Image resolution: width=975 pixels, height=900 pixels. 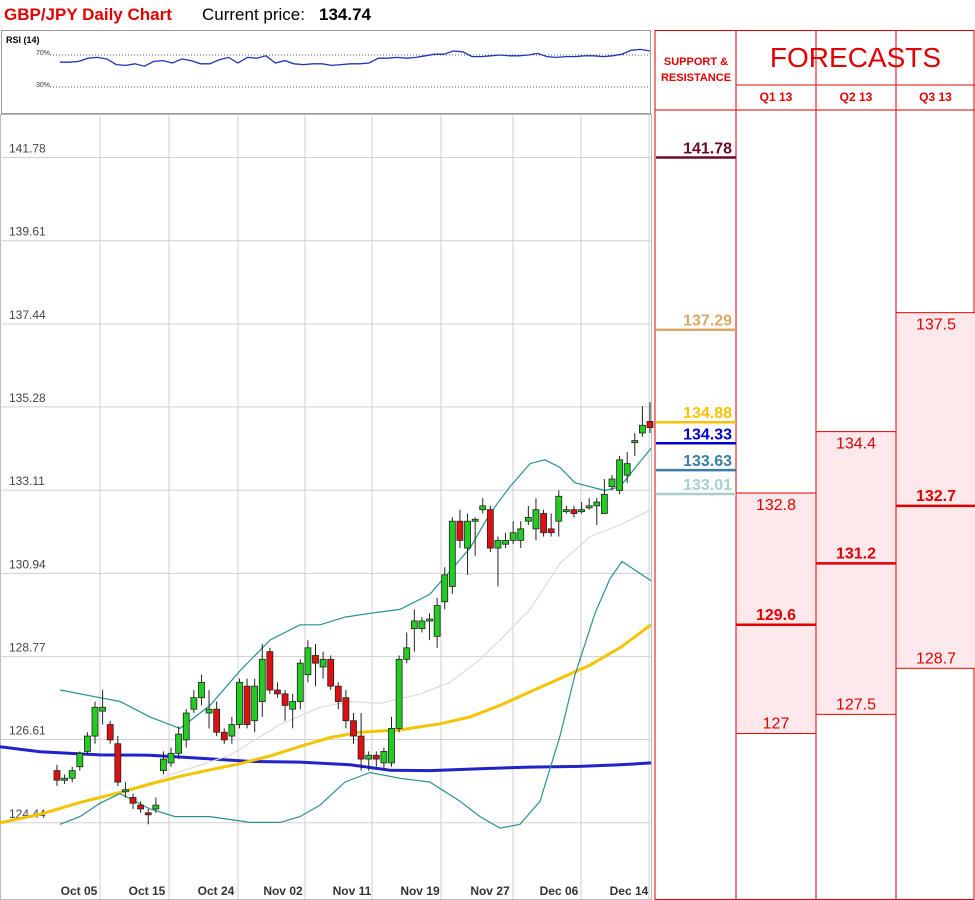 I want to click on sr-level-value: 133.63, so click(x=707, y=461).